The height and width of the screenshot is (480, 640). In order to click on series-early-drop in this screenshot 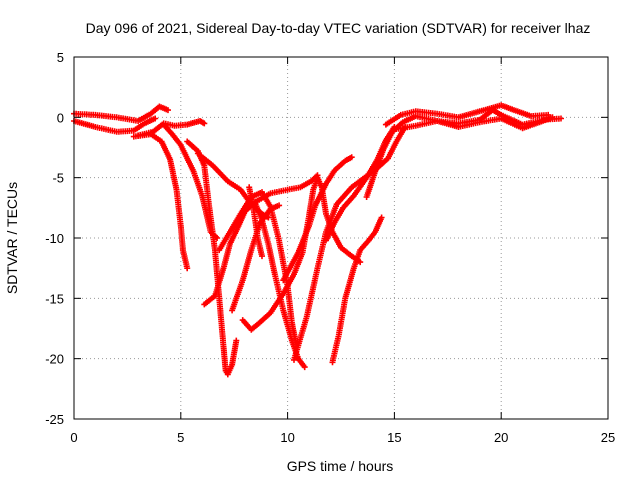, I will do `click(160, 201)`.